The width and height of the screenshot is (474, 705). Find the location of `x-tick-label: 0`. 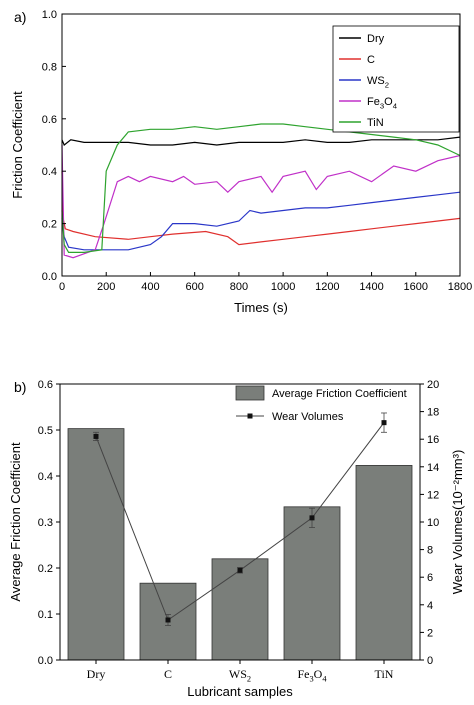

x-tick-label: 0 is located at coordinates (62, 287).